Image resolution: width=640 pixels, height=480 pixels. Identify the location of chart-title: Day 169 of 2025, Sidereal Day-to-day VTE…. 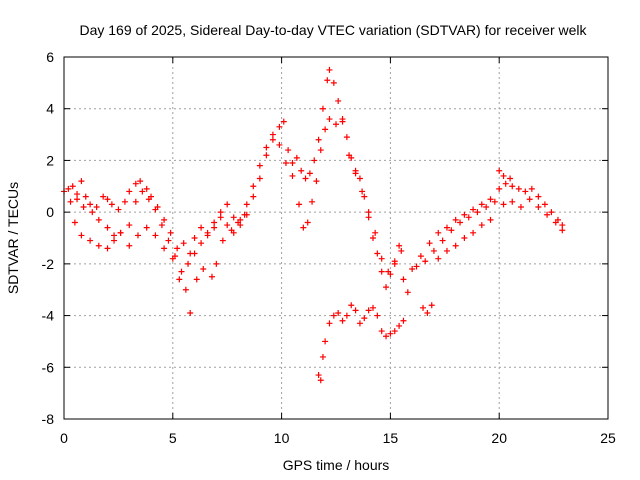
(333, 30).